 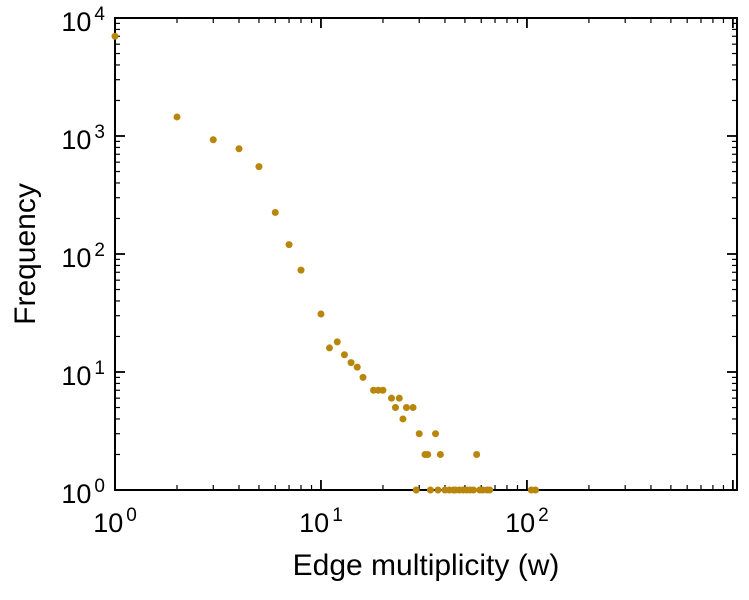 I want to click on y-tick-label: 10 0, so click(x=83, y=492).